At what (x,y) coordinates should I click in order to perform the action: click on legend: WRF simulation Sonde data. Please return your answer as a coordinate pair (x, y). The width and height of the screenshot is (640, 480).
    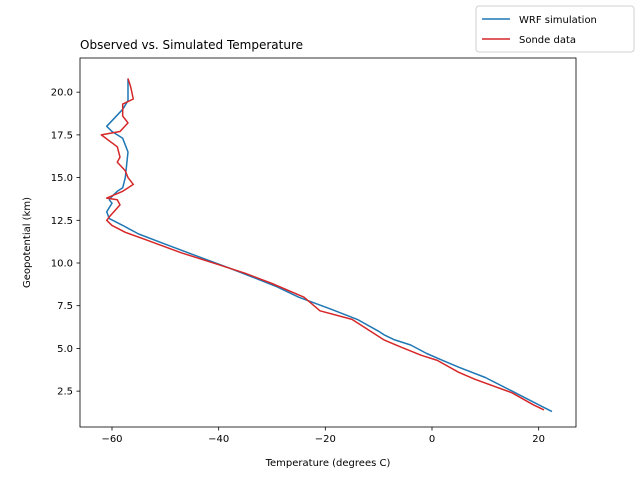
    Looking at the image, I should click on (555, 29).